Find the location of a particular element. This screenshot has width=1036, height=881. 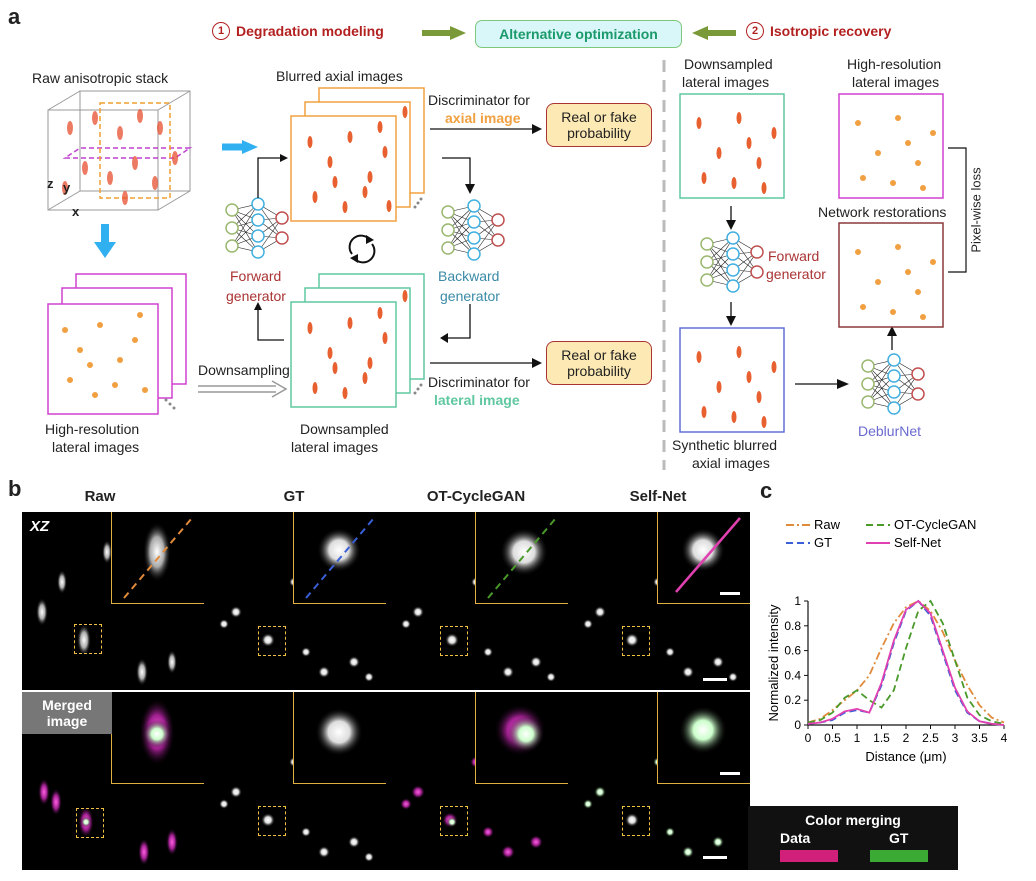

blurred-axial-label: Blurred axial images is located at coordinates (339, 76).